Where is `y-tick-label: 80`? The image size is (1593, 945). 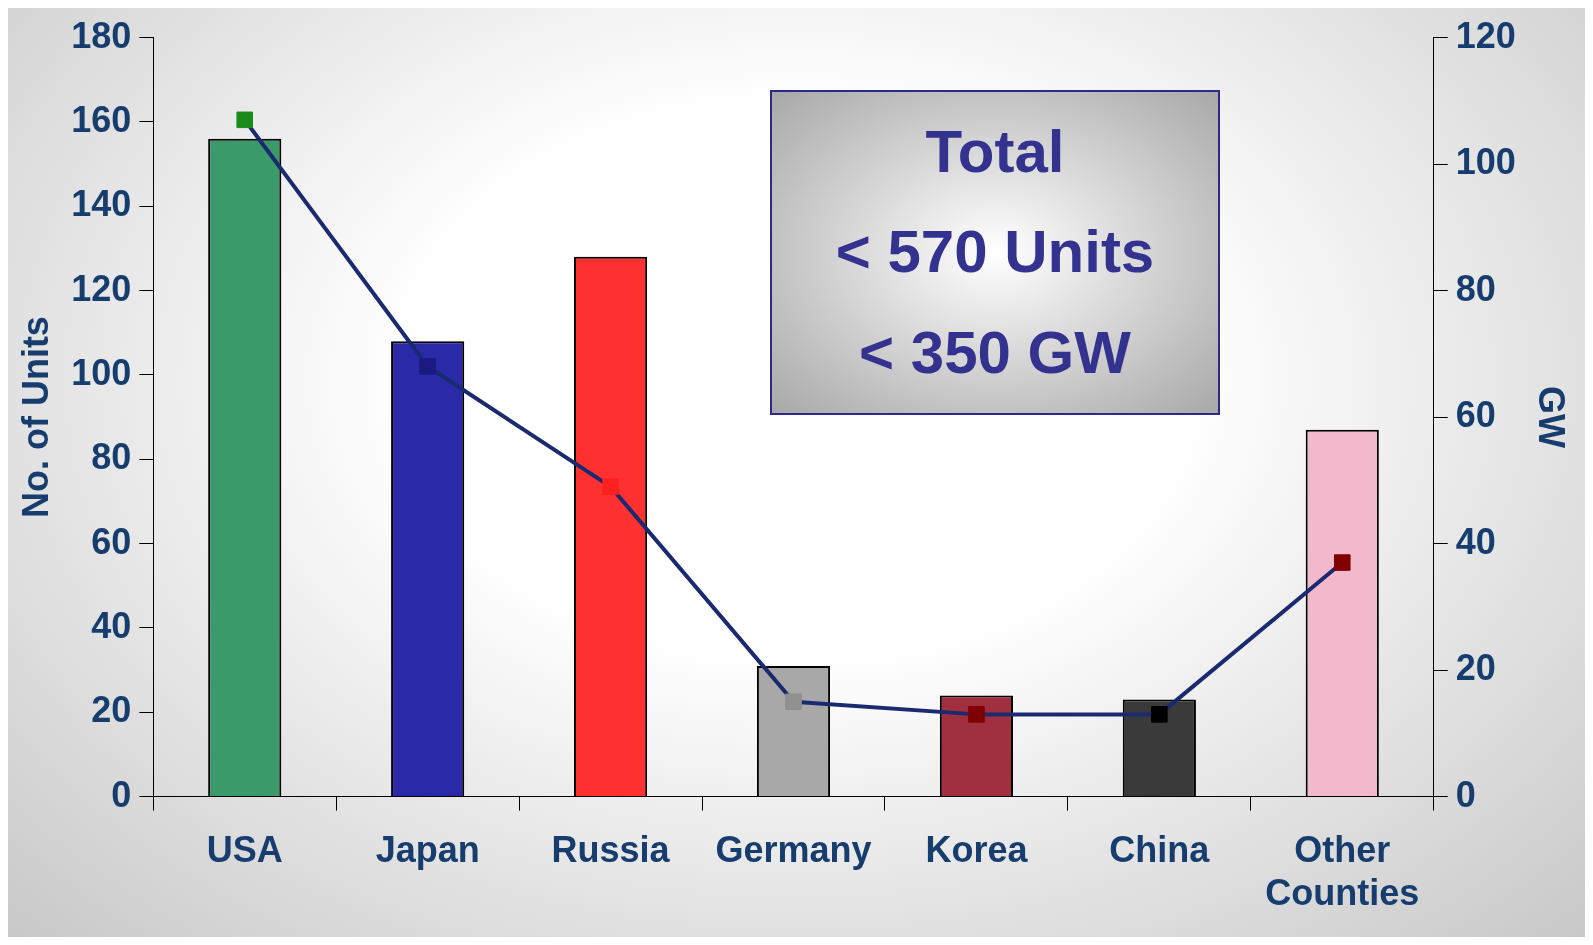
y-tick-label: 80 is located at coordinates (111, 457).